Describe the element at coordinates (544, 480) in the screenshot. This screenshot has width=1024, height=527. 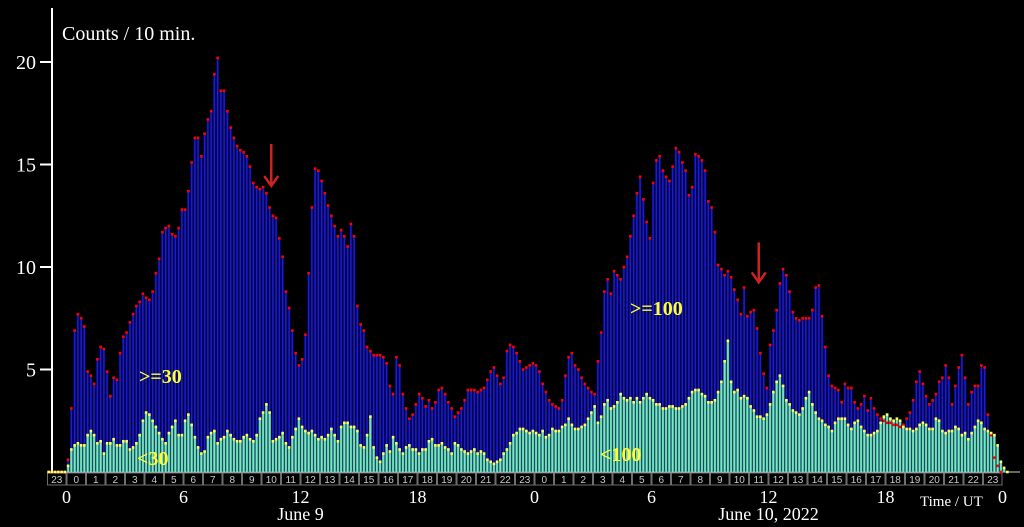
I see `hour-label: 0` at that location.